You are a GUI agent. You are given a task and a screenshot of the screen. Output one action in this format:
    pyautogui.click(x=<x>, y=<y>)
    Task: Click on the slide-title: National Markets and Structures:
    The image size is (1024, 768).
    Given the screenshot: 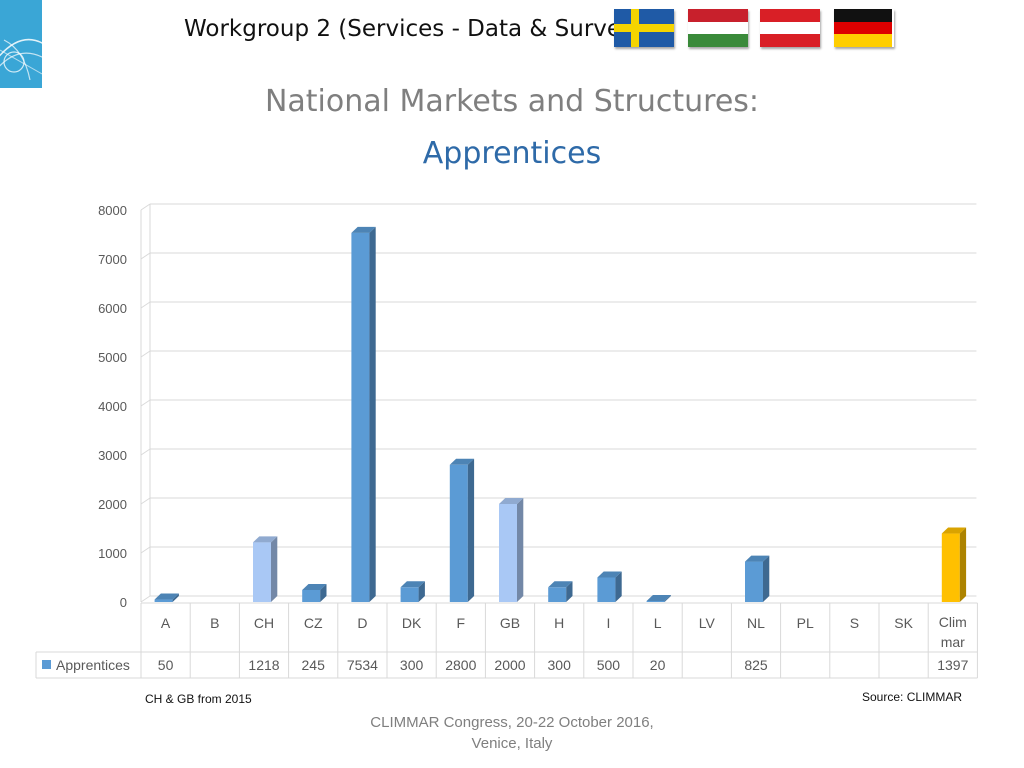 What is the action you would take?
    pyautogui.click(x=512, y=101)
    